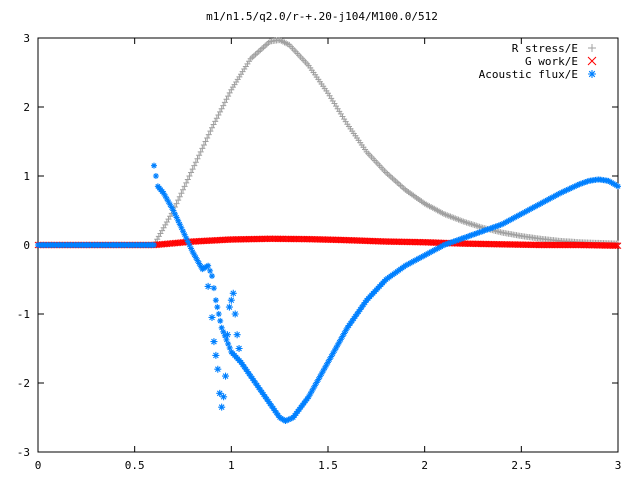 Image resolution: width=640 pixels, height=480 pixels. Describe the element at coordinates (38, 465) in the screenshot. I see `x-tick-label: 0` at that location.